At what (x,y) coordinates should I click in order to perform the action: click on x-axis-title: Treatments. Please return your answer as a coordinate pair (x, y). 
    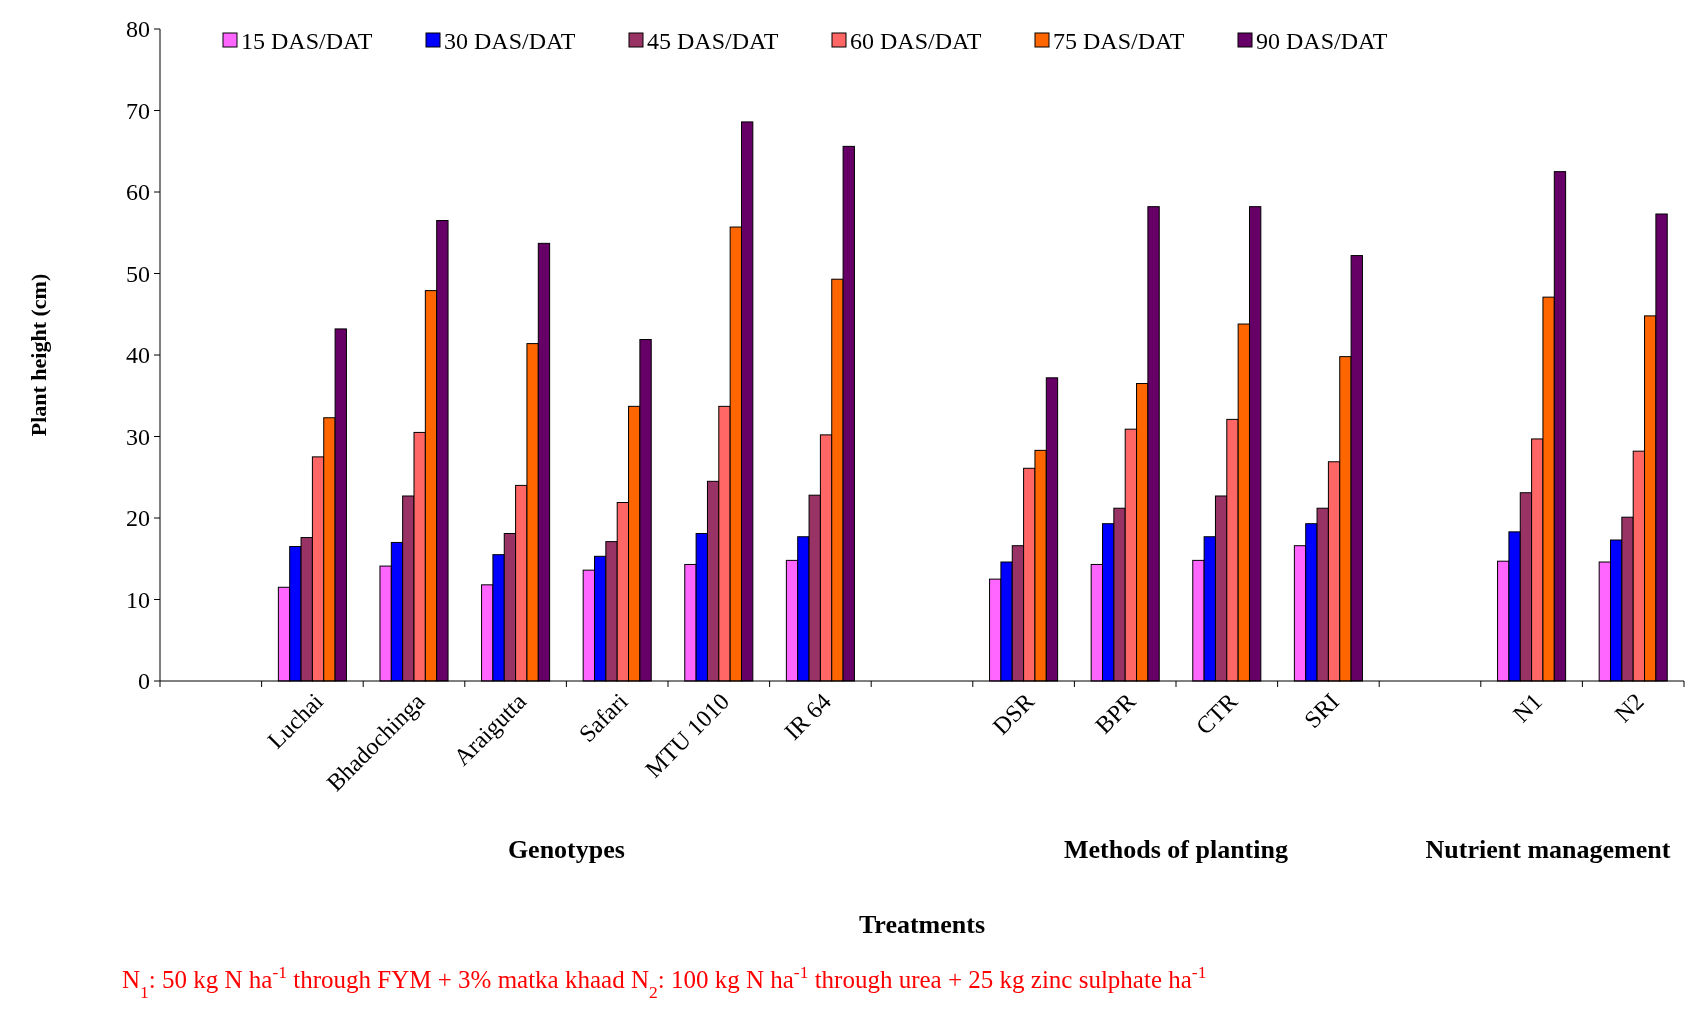
    Looking at the image, I should click on (922, 924).